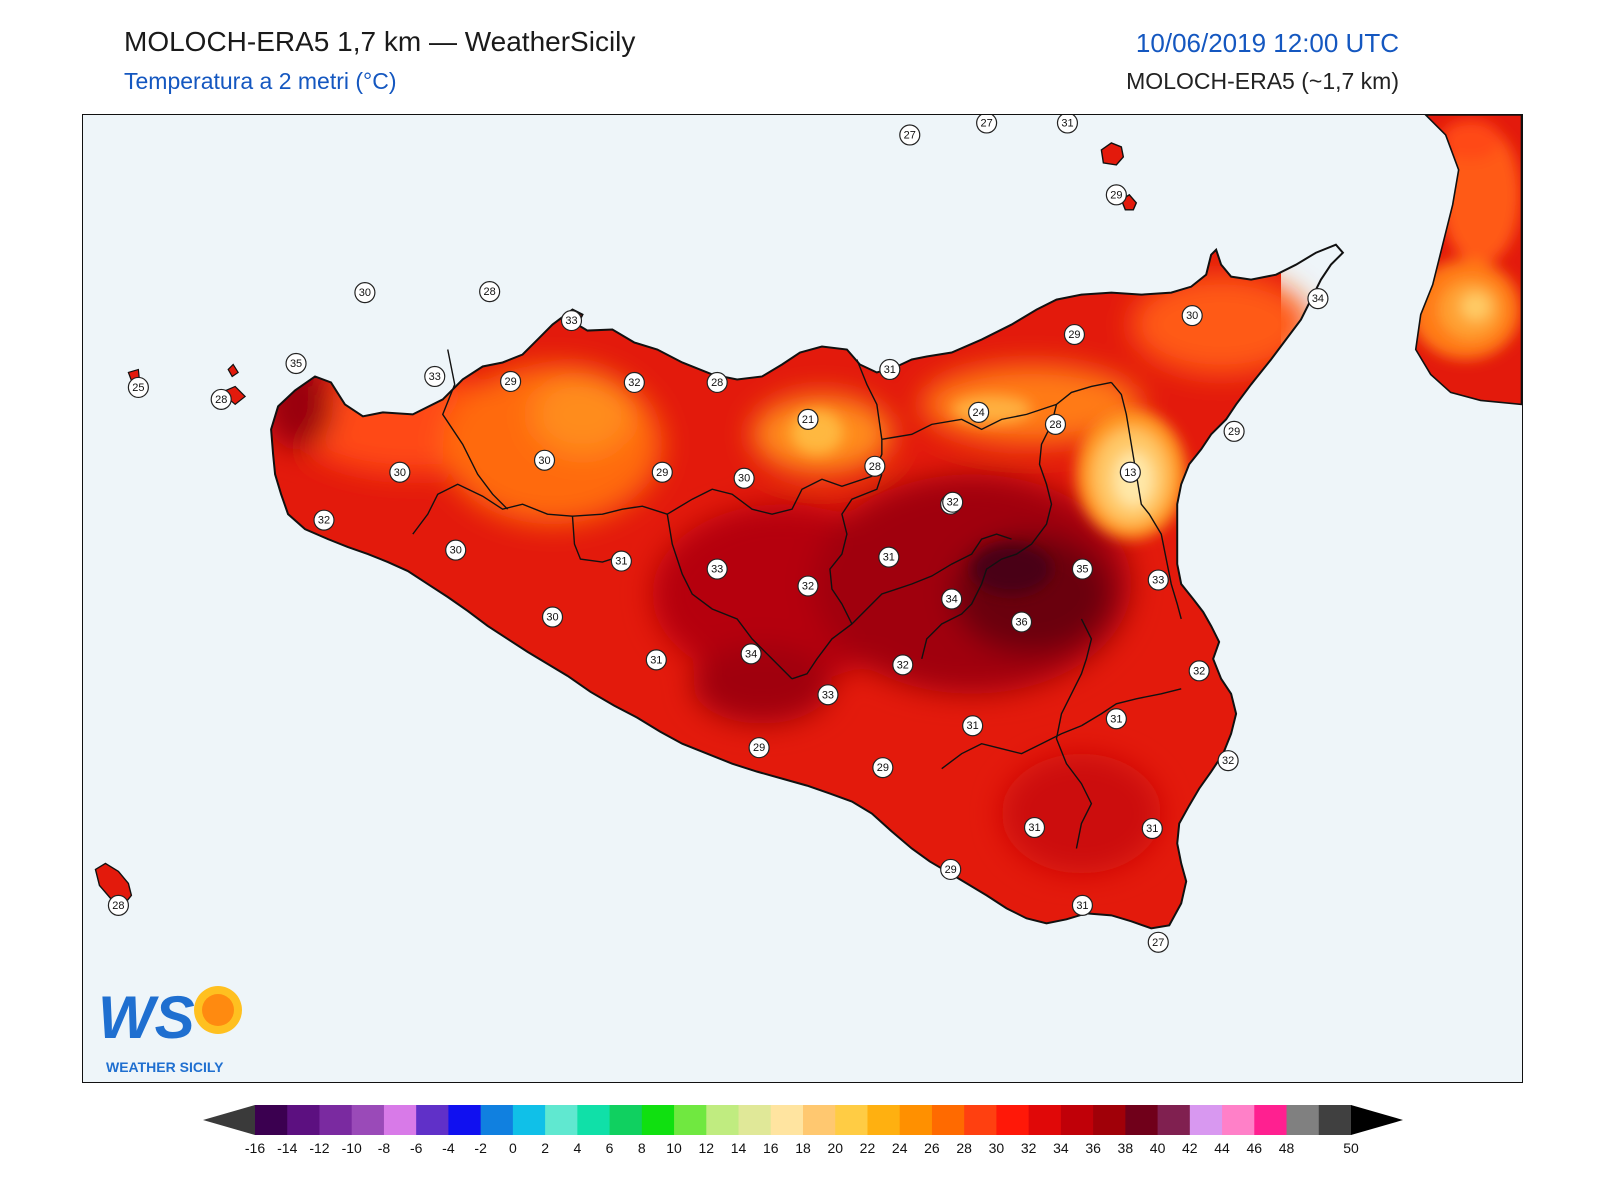 This screenshot has width=1600, height=1200. I want to click on station-label: 27, so click(987, 124).